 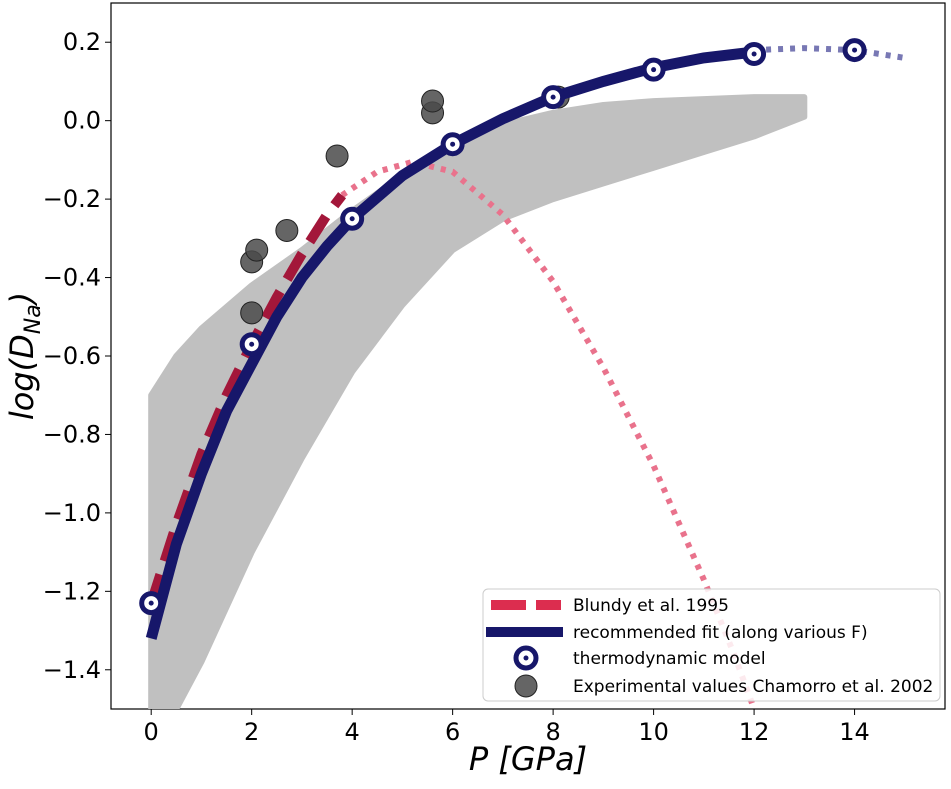 What do you see at coordinates (653, 732) in the screenshot?
I see `x-tick-label: 10` at bounding box center [653, 732].